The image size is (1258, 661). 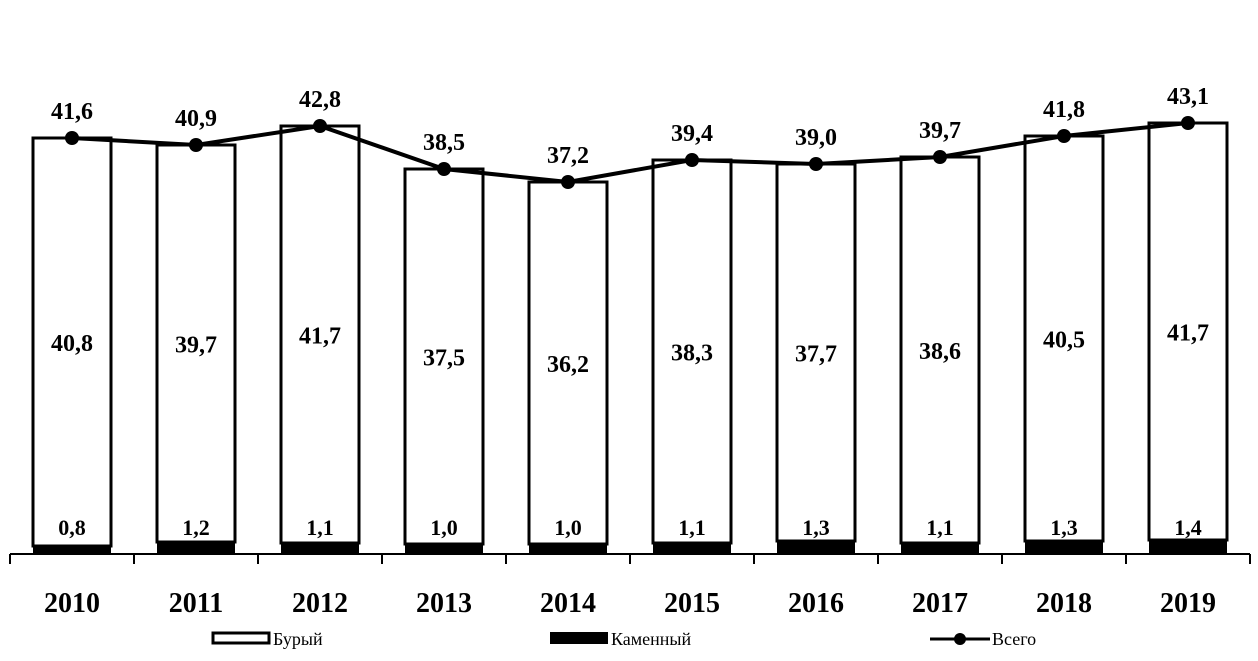 I want to click on total-point-2014, so click(x=568, y=182).